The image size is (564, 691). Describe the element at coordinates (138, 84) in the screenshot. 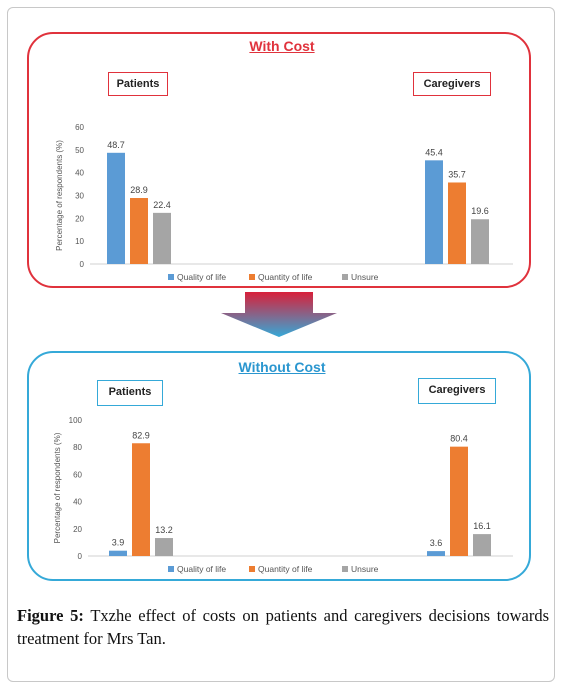

I see `with-cost-patients-label: Patients` at that location.